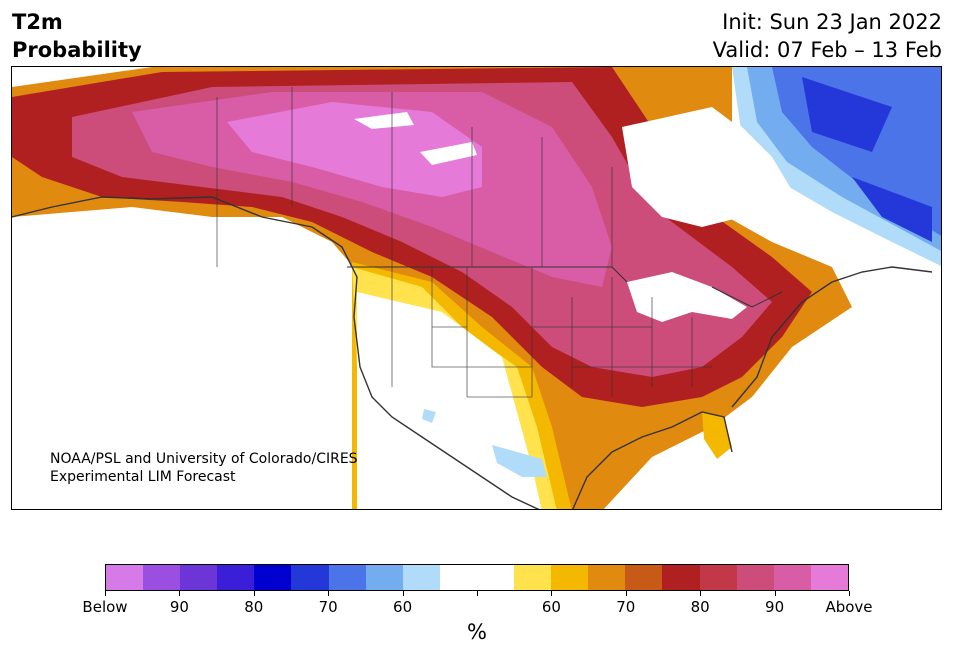 This screenshot has width=953, height=657. What do you see at coordinates (687, 297) in the screenshot?
I see `great-lakes` at bounding box center [687, 297].